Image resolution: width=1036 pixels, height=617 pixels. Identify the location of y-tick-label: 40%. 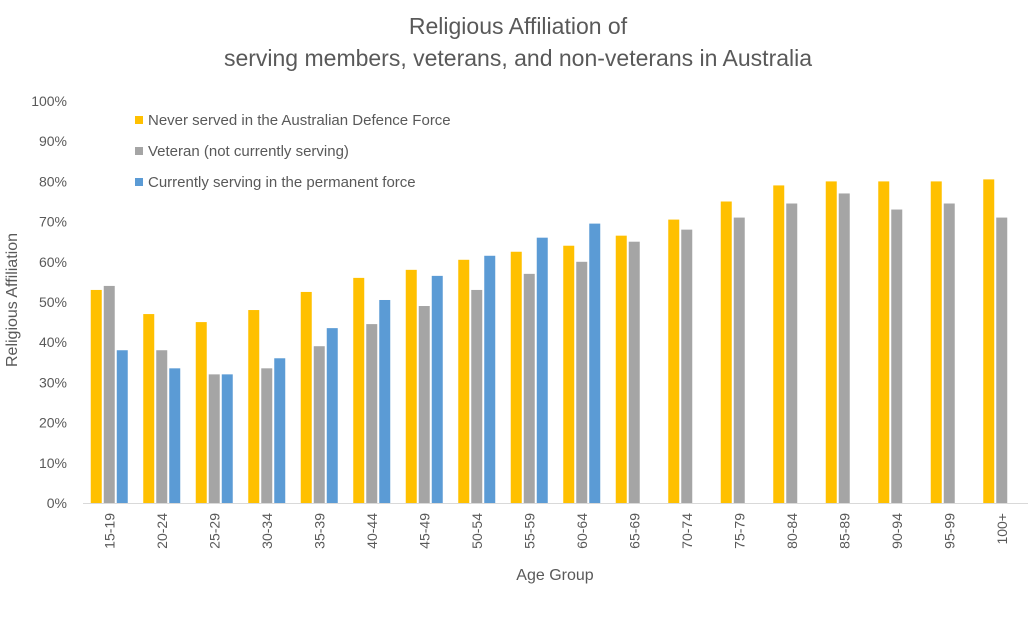
(53, 342).